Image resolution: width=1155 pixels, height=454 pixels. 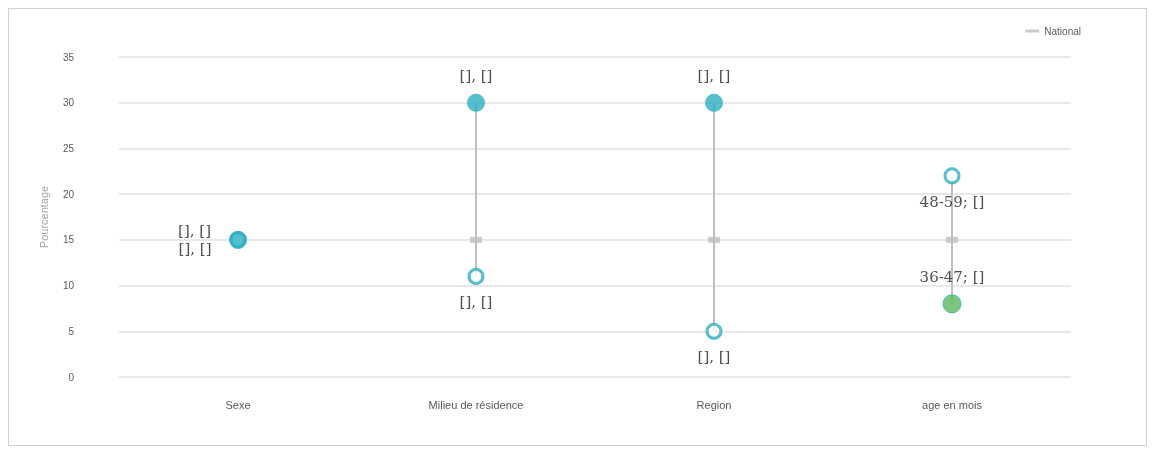 What do you see at coordinates (43, 217) in the screenshot?
I see `y-axis-title: Pourcentage` at bounding box center [43, 217].